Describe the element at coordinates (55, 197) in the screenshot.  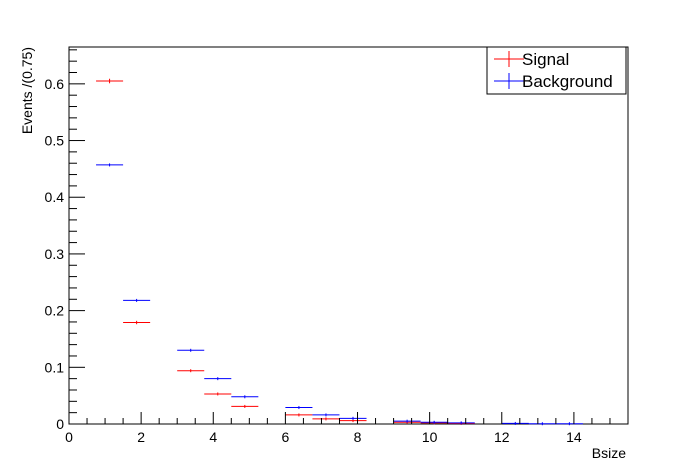
I see `y-tick-label: 0.4` at that location.